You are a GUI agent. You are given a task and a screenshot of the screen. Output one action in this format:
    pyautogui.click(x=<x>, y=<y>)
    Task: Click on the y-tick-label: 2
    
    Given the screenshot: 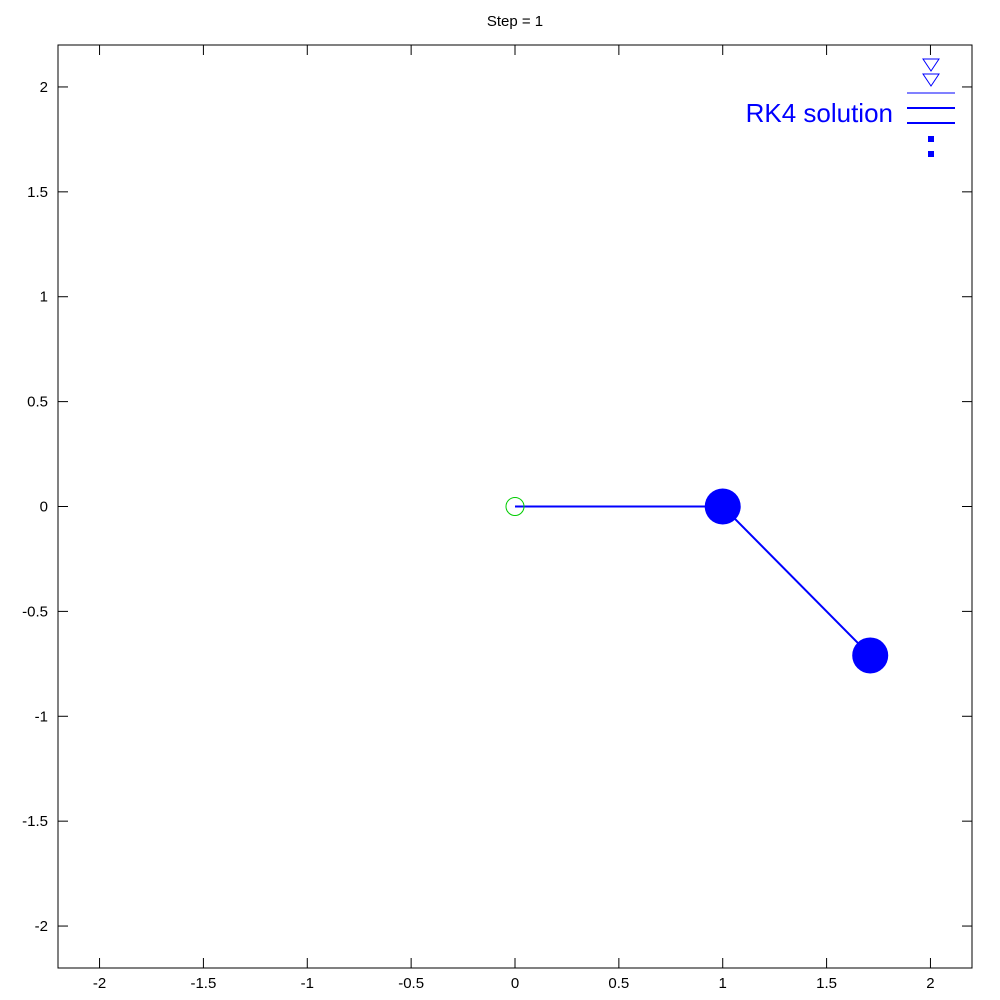 What is the action you would take?
    pyautogui.click(x=44, y=87)
    